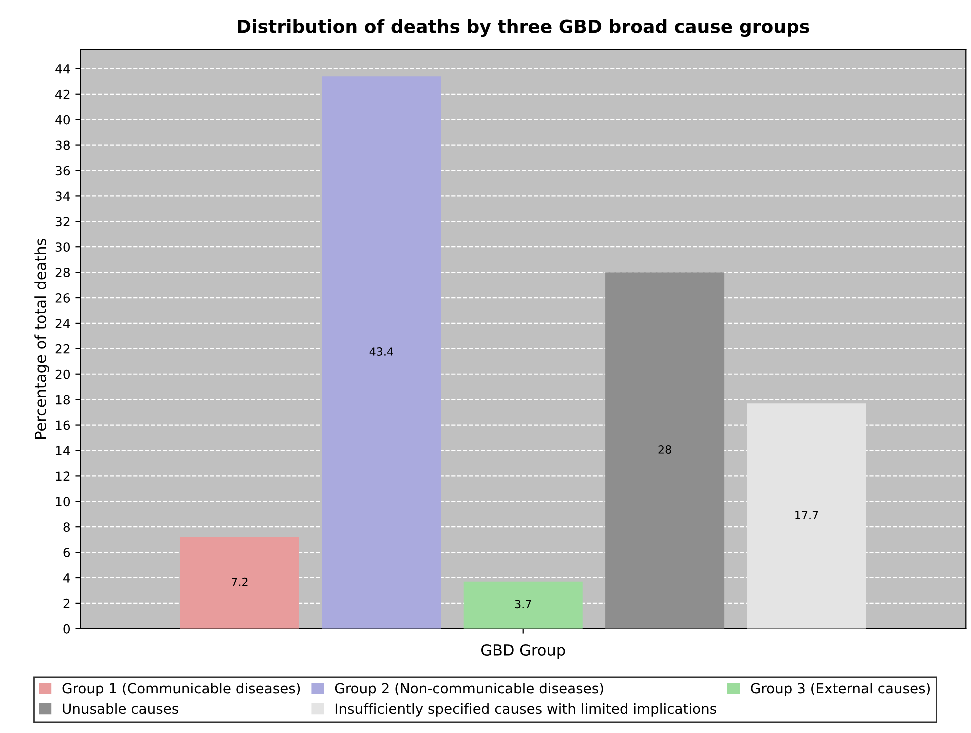 The width and height of the screenshot is (971, 733). Describe the element at coordinates (63, 145) in the screenshot. I see `y-tick-label: 38` at that location.